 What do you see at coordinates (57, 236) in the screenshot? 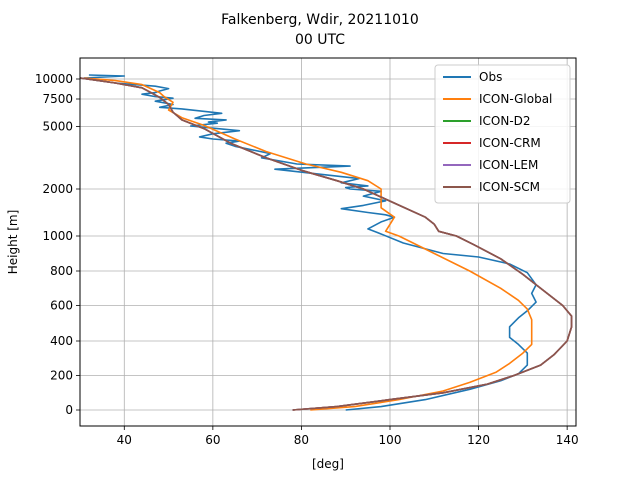
I see `y-tick-label: 1000` at bounding box center [57, 236].